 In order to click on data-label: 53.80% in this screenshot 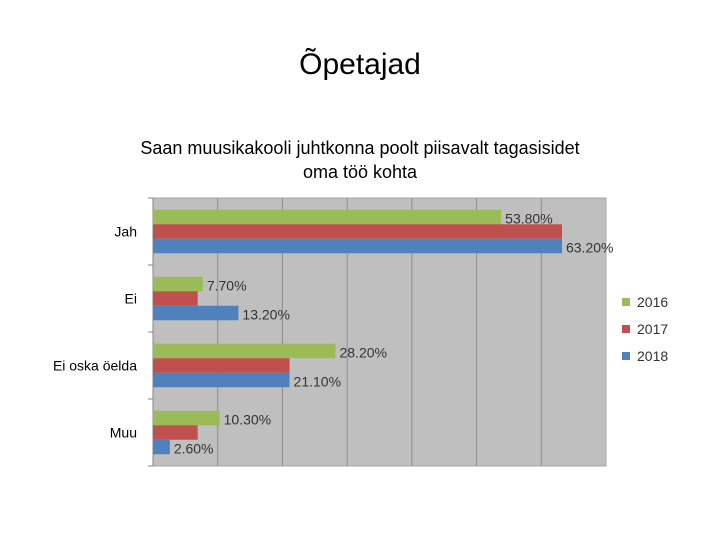, I will do `click(528, 218)`.